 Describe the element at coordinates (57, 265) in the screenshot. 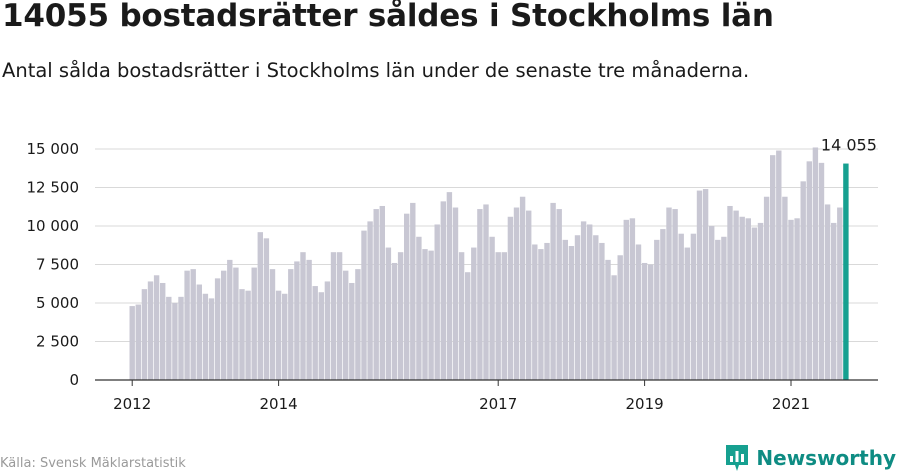

I see `y-tick-label: 7 500` at that location.